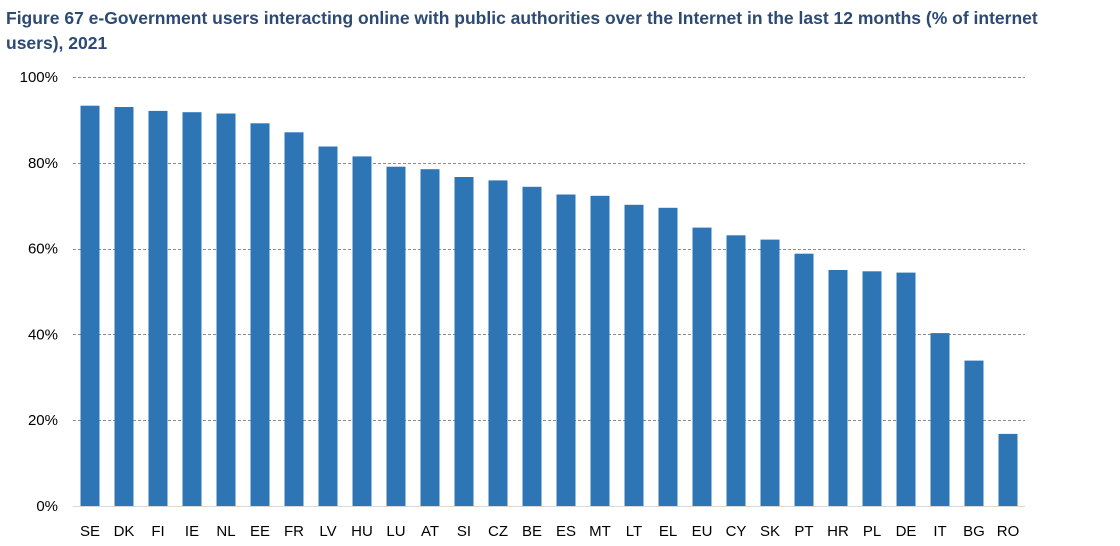 The height and width of the screenshot is (546, 1120). I want to click on y-tick-label: 20%, so click(43, 420).